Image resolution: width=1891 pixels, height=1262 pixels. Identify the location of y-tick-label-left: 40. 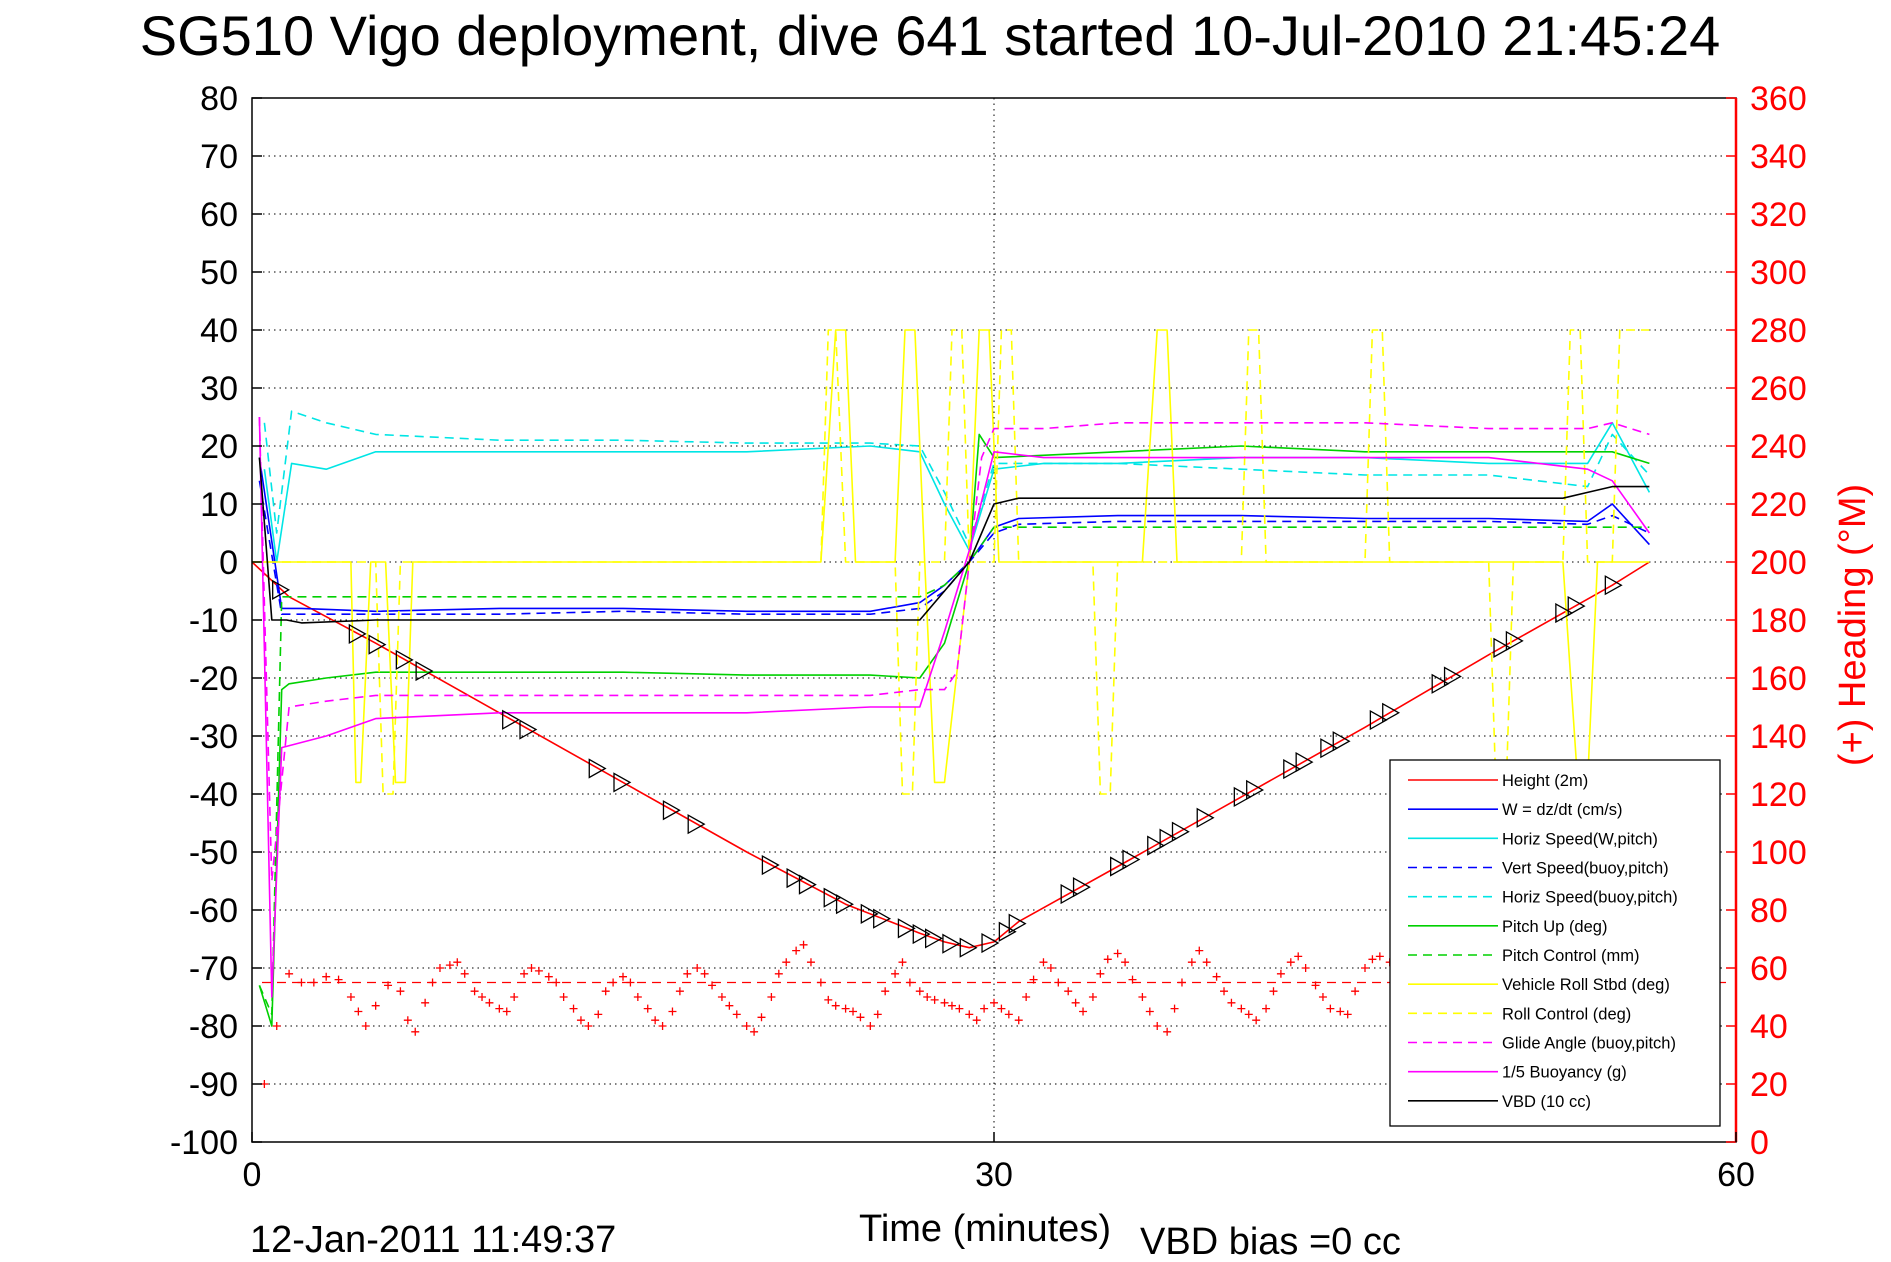
(219, 331).